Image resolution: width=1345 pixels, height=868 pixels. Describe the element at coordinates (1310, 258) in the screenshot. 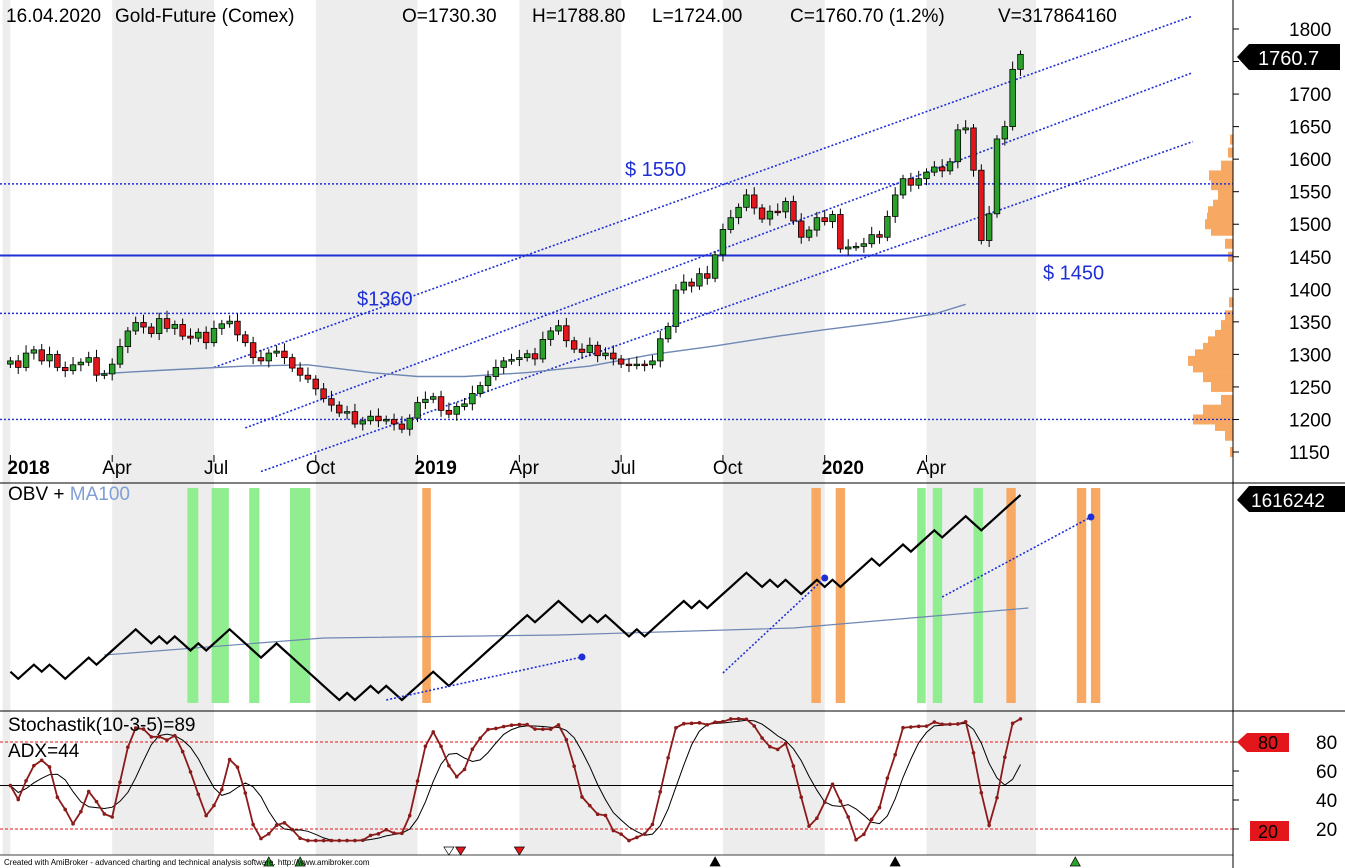

I see `price-tick-label: 1450` at that location.